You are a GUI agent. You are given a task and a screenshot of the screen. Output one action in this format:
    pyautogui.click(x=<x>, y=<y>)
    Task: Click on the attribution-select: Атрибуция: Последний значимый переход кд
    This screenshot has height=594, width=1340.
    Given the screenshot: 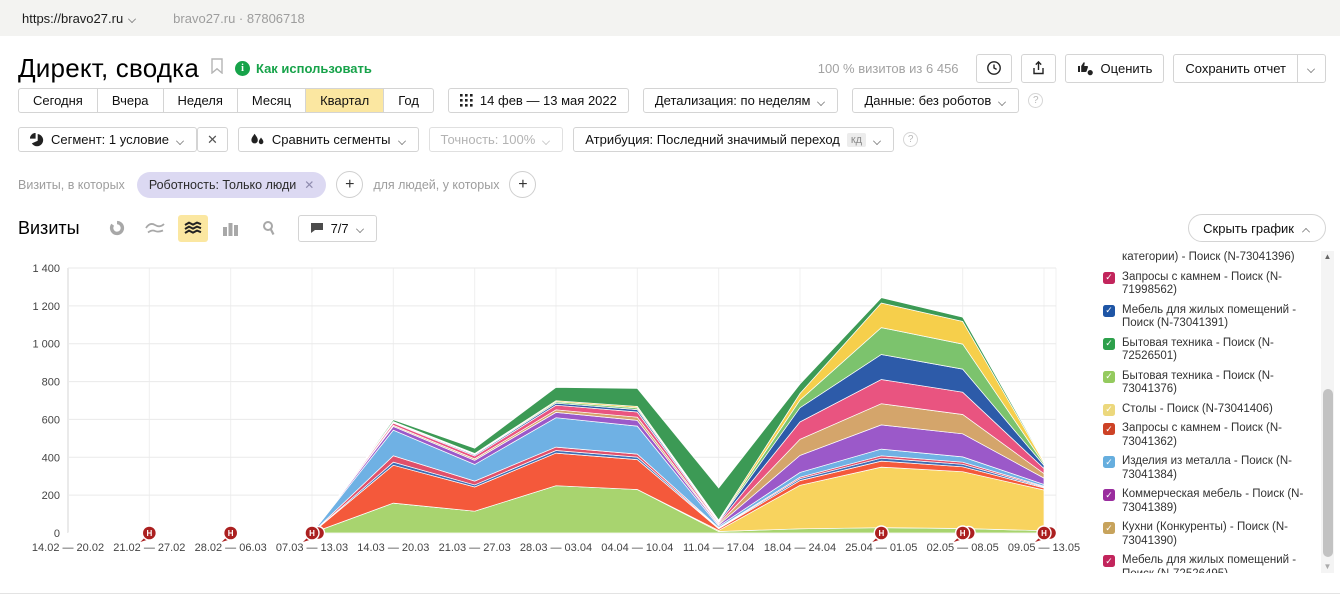 What is the action you would take?
    pyautogui.click(x=734, y=139)
    